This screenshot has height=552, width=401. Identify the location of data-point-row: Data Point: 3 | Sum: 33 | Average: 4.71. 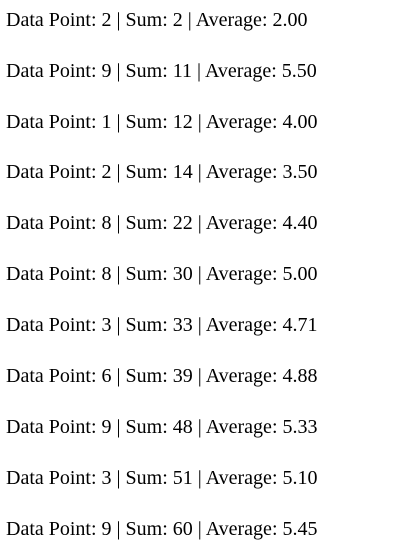
(162, 325).